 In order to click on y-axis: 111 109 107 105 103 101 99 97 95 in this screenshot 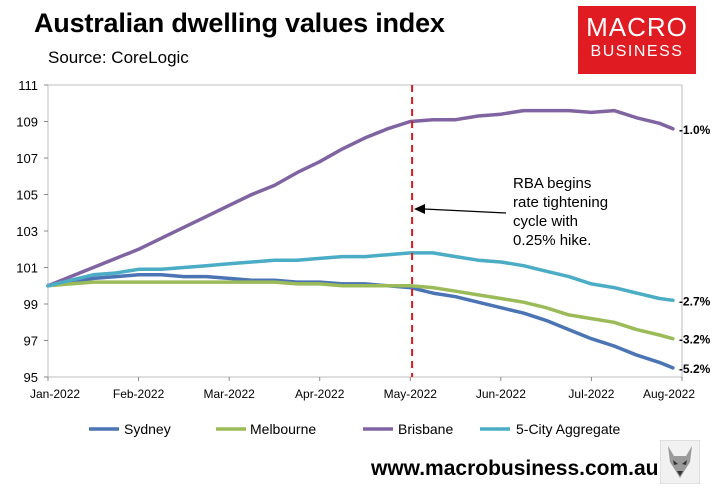, I will do `click(32, 231)`.